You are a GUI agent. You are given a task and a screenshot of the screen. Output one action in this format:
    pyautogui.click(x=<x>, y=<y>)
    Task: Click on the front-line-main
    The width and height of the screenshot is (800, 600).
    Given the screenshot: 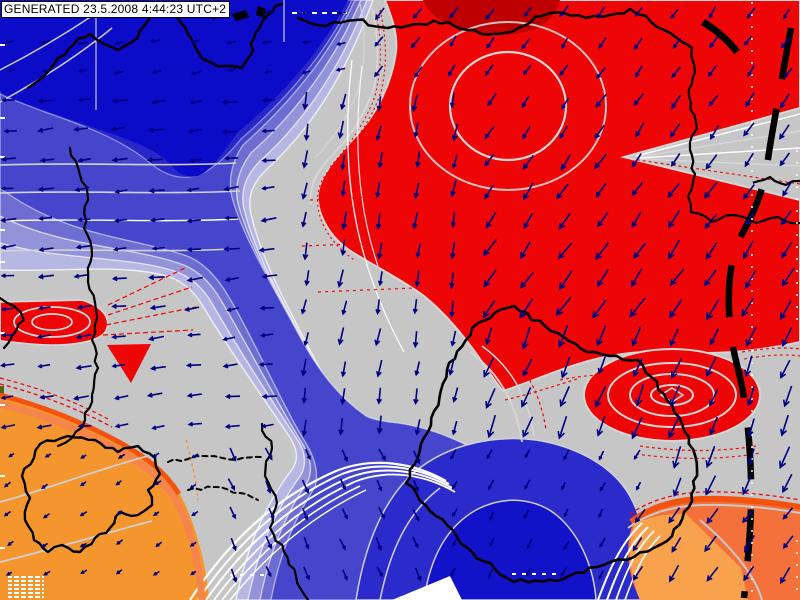 What is the action you would take?
    pyautogui.click(x=760, y=313)
    